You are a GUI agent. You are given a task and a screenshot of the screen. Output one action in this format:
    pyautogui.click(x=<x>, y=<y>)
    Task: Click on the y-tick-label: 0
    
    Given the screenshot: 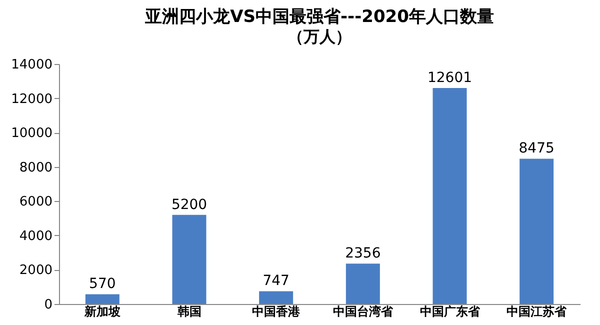 What is the action you would take?
    pyautogui.click(x=48, y=305)
    